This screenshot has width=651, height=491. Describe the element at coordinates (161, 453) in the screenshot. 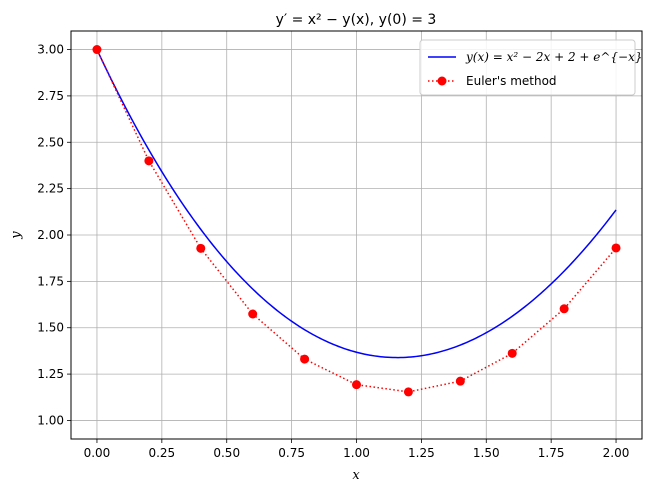

I see `x-tick-label: 0.25` at that location.